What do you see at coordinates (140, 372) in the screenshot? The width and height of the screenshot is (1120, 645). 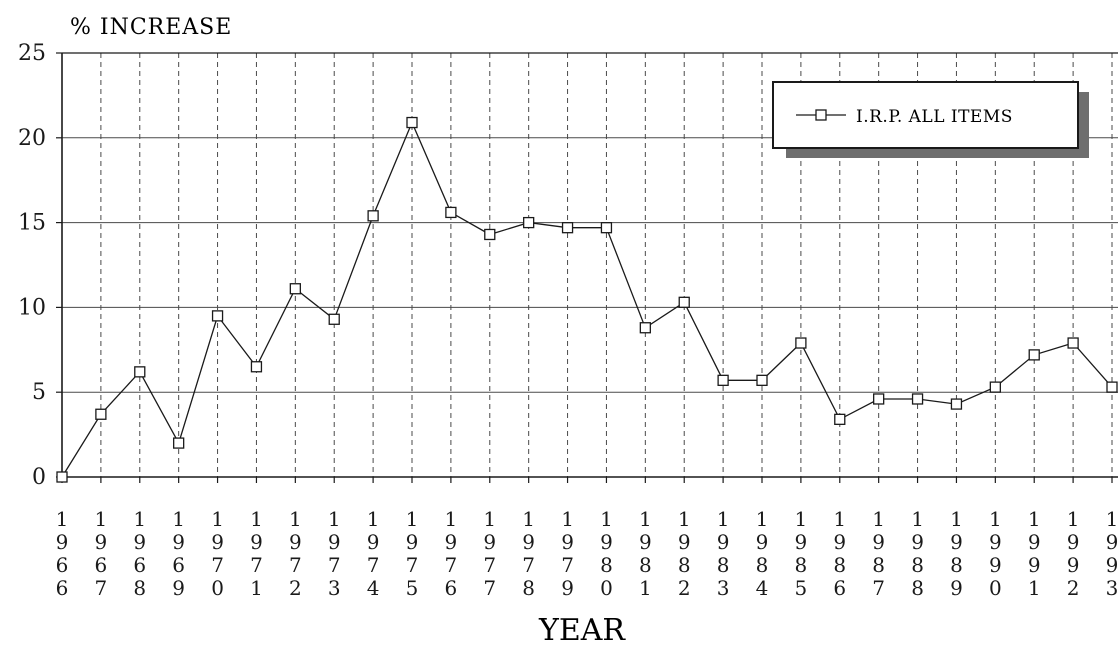 I see `data-point-1968` at bounding box center [140, 372].